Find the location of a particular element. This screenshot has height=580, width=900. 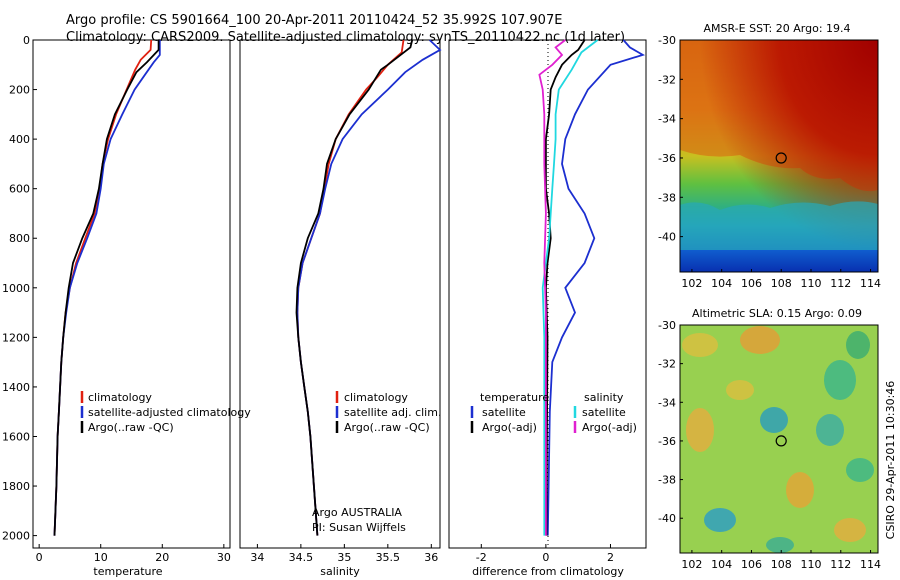

x-tick-label-2: 35 is located at coordinates (344, 557).